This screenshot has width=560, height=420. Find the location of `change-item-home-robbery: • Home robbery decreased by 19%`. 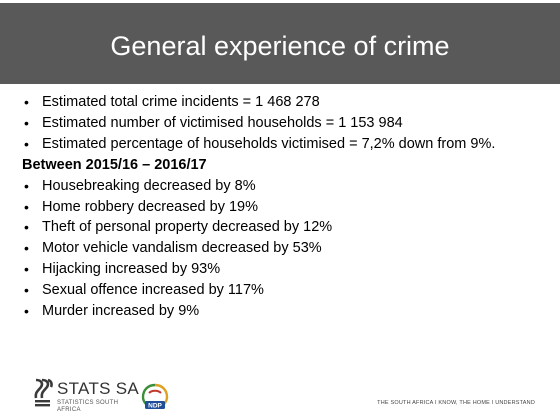

change-item-home-robbery: • Home robbery decreased by 19% is located at coordinates (282, 207).